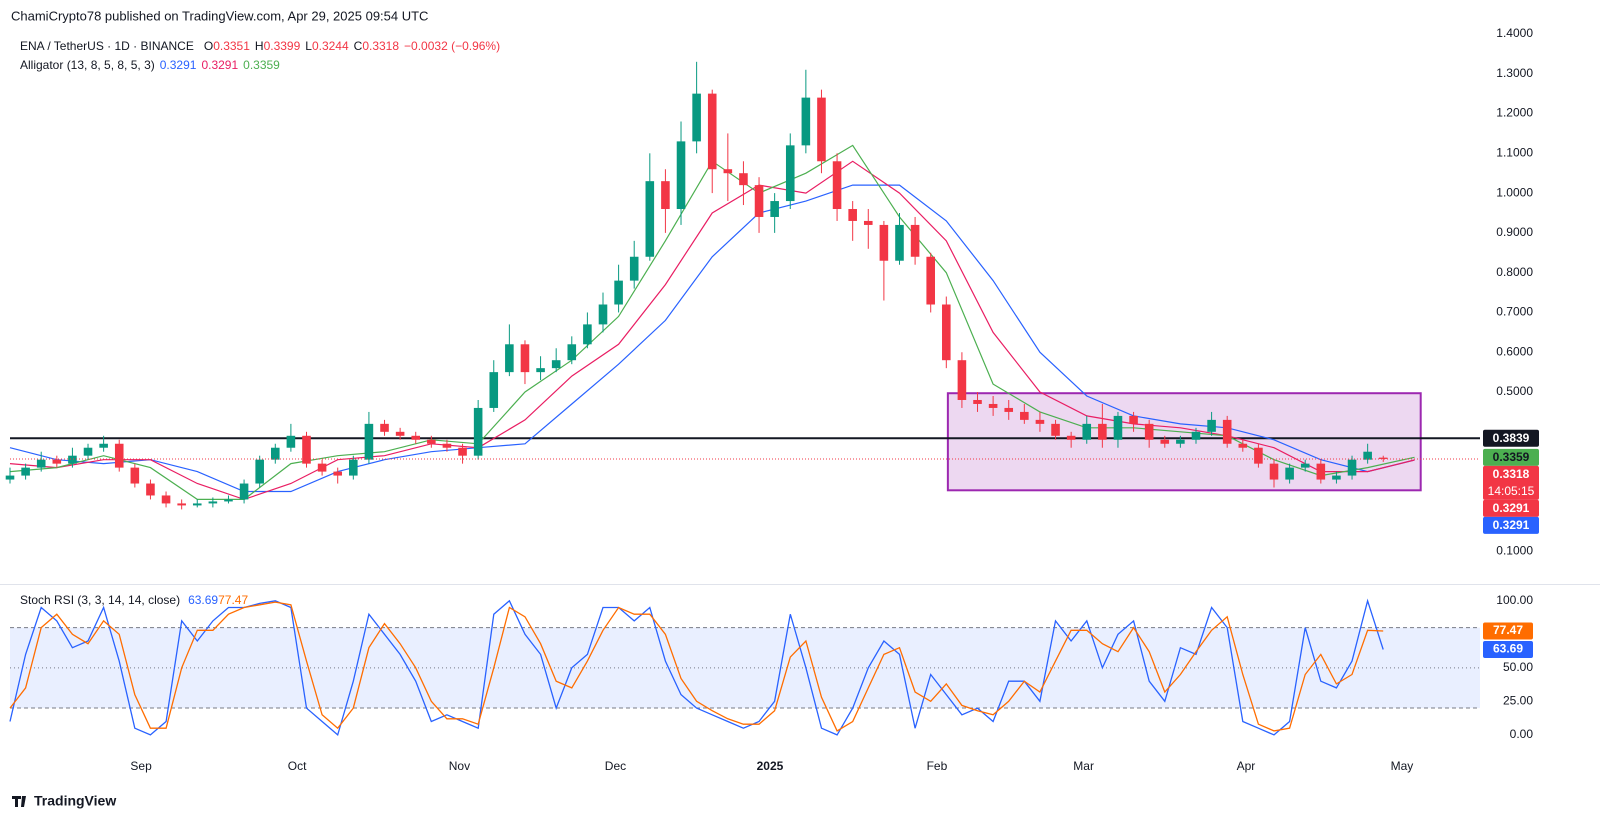  Describe the element at coordinates (615, 766) in the screenshot. I see `x-tick-label: Dec` at that location.